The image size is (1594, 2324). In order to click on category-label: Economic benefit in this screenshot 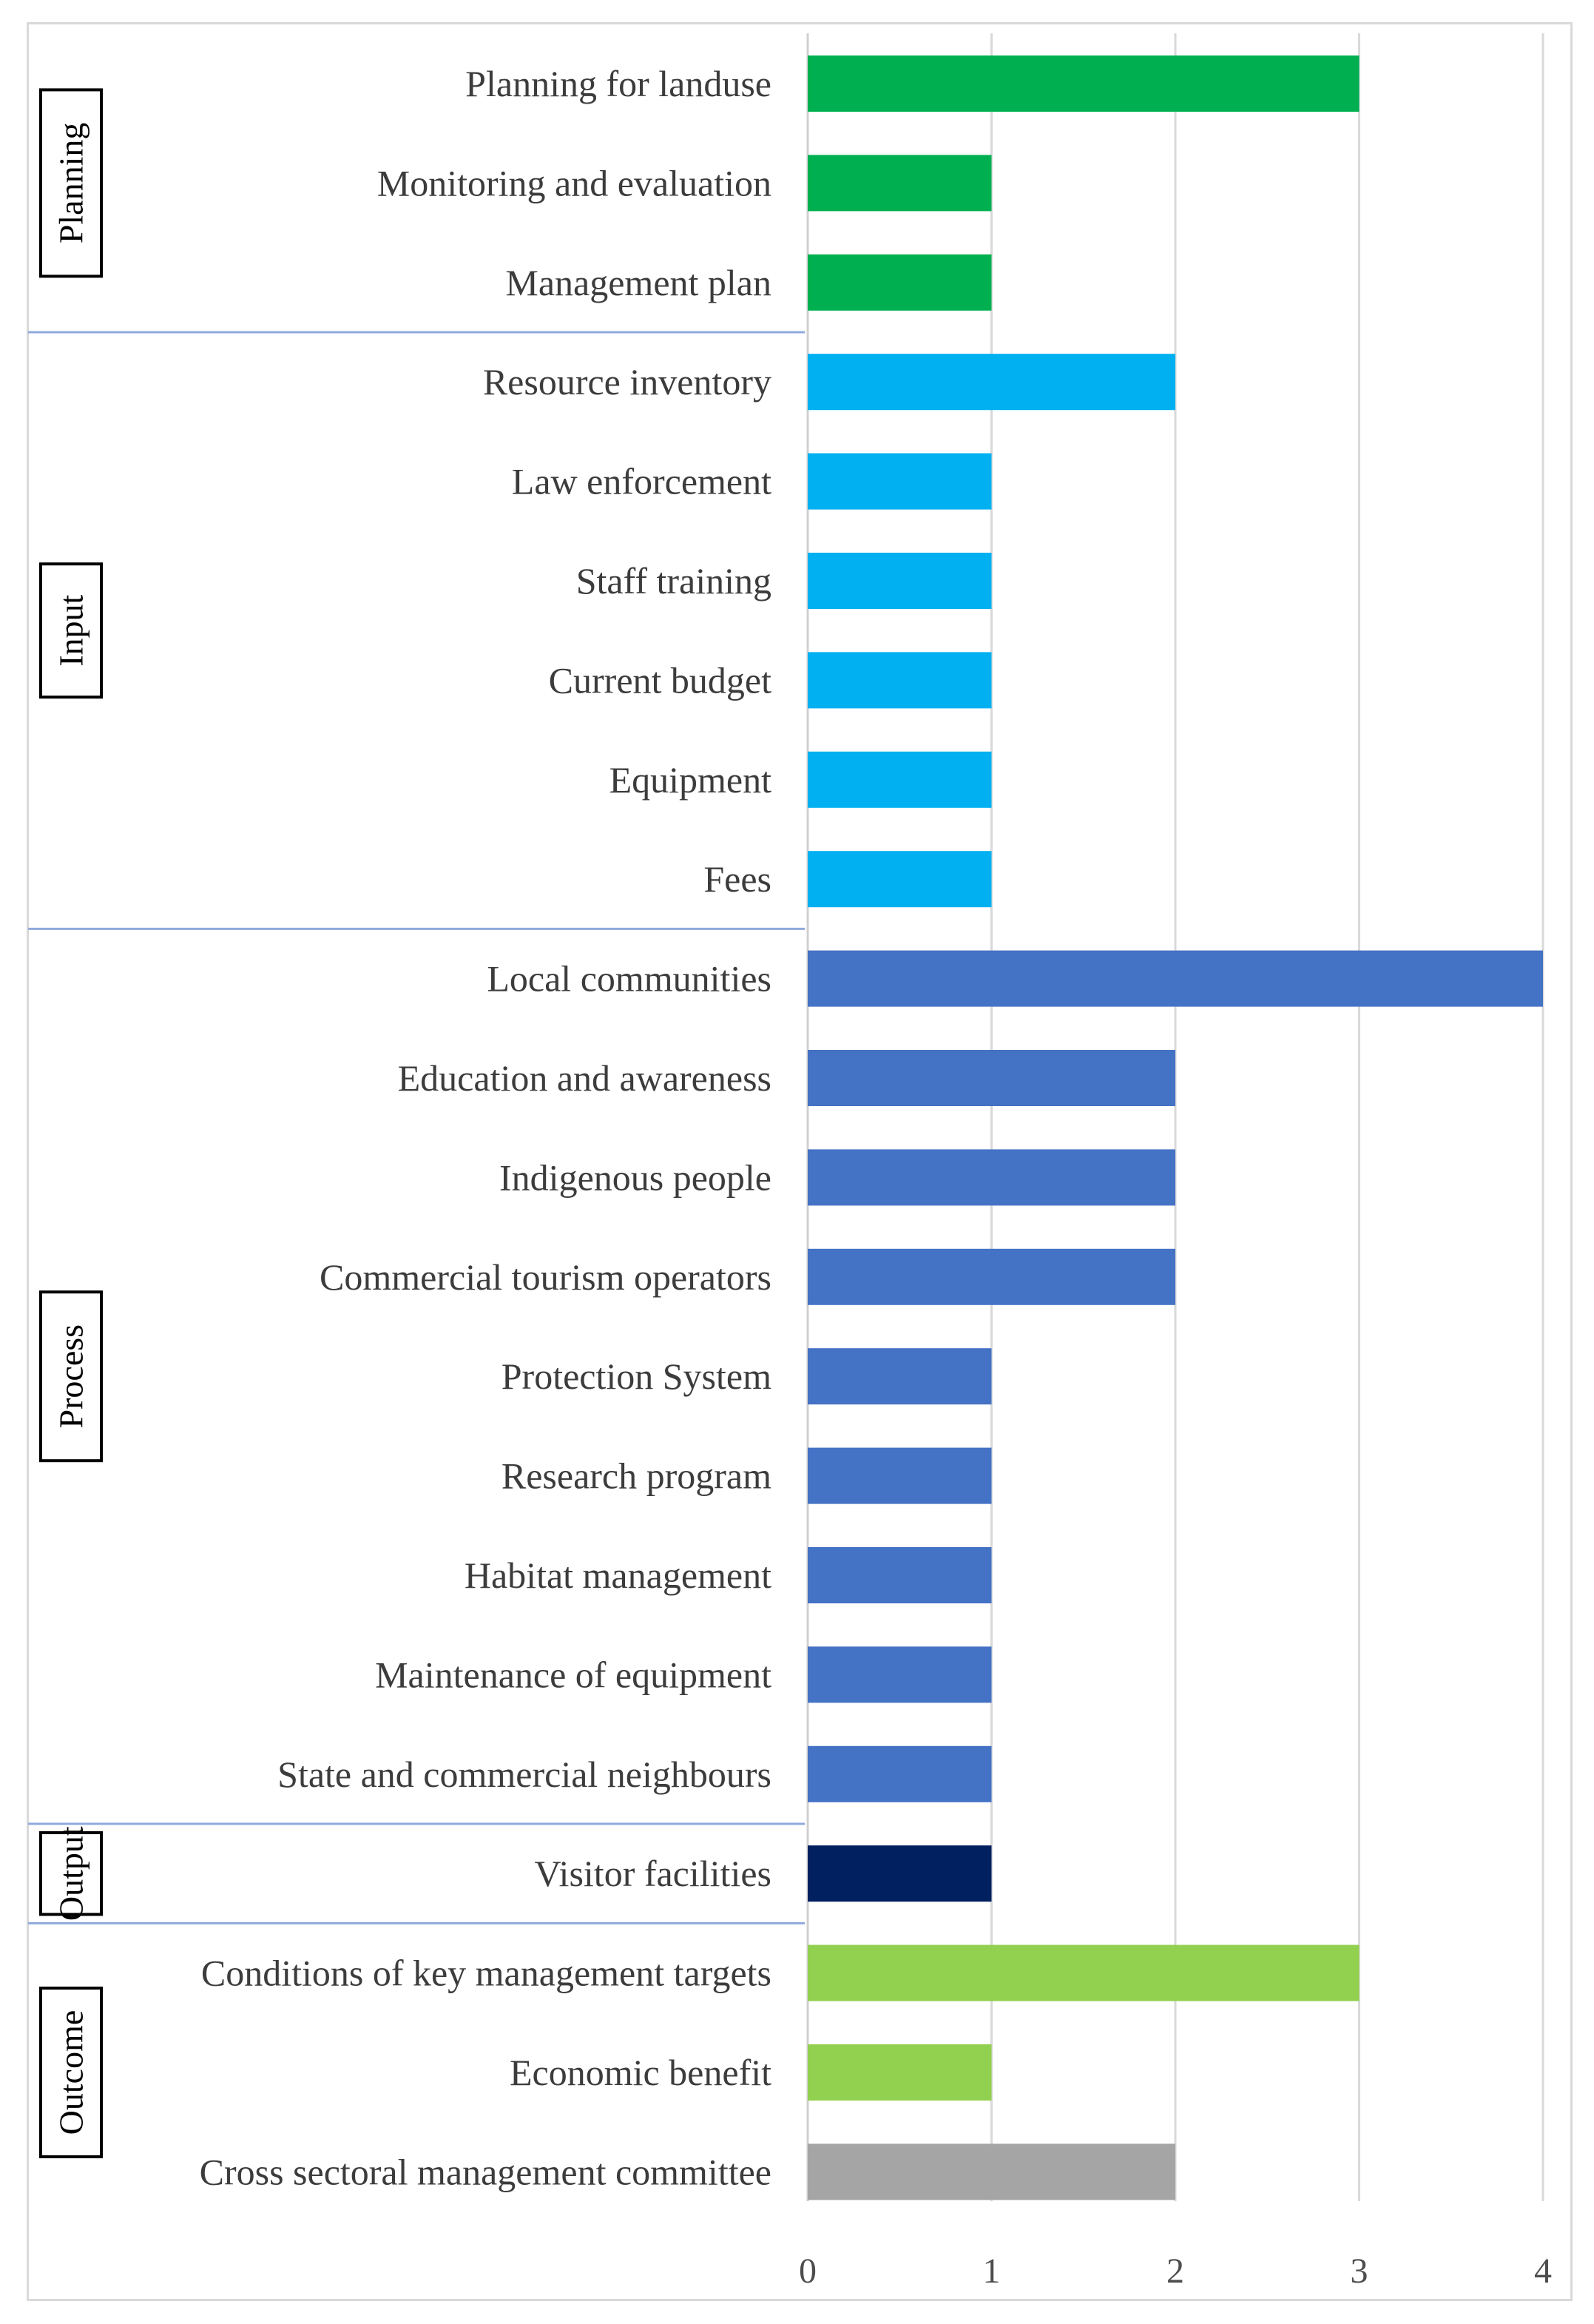, I will do `click(640, 2072)`.